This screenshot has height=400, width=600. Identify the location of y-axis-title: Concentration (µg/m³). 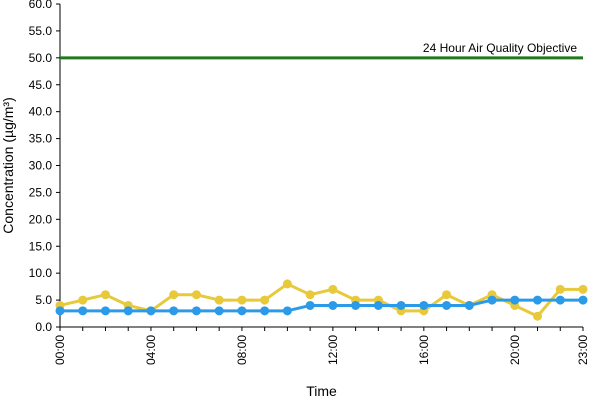
(8, 165).